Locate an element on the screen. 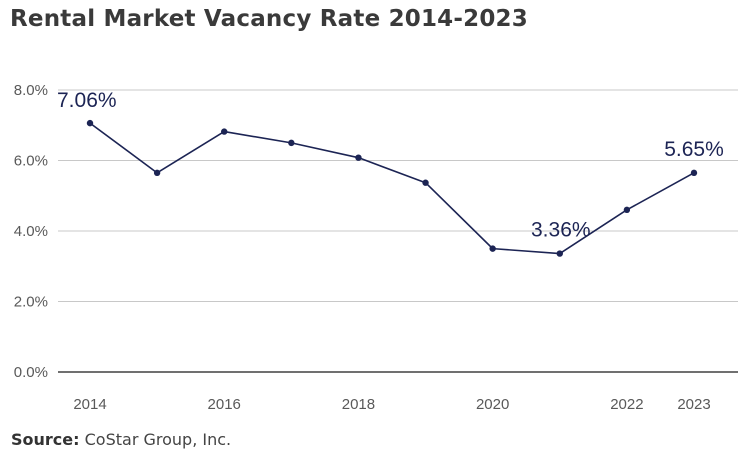 The width and height of the screenshot is (750, 463). x-tick-label: 2022 is located at coordinates (626, 404).